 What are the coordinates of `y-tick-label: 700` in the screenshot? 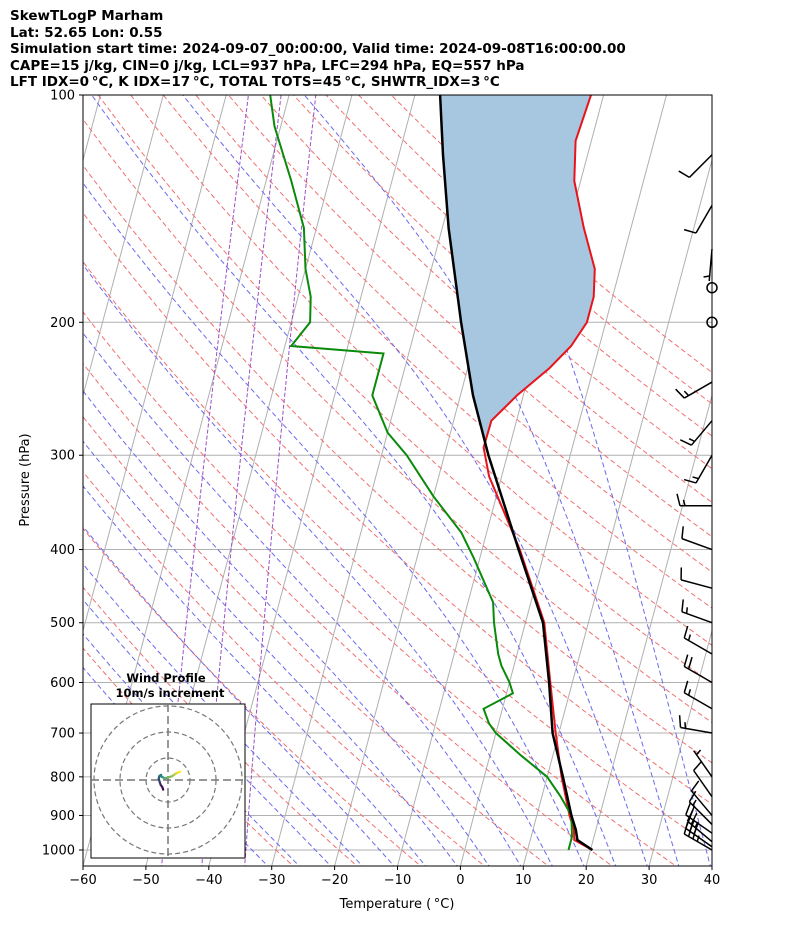 It's located at (62, 734).